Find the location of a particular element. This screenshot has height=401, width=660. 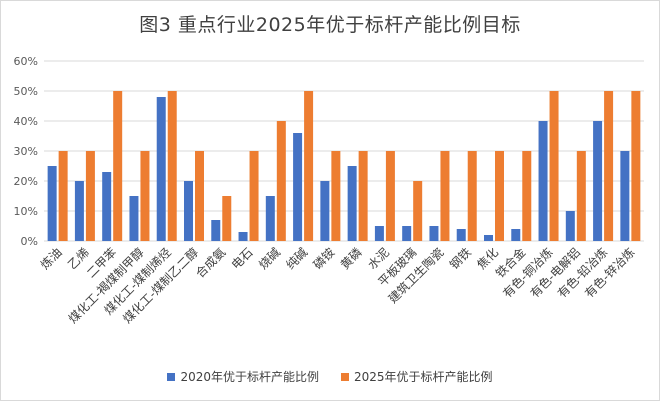

legend-label-2020: 2020年优于标杆产能比例 is located at coordinates (249, 377).